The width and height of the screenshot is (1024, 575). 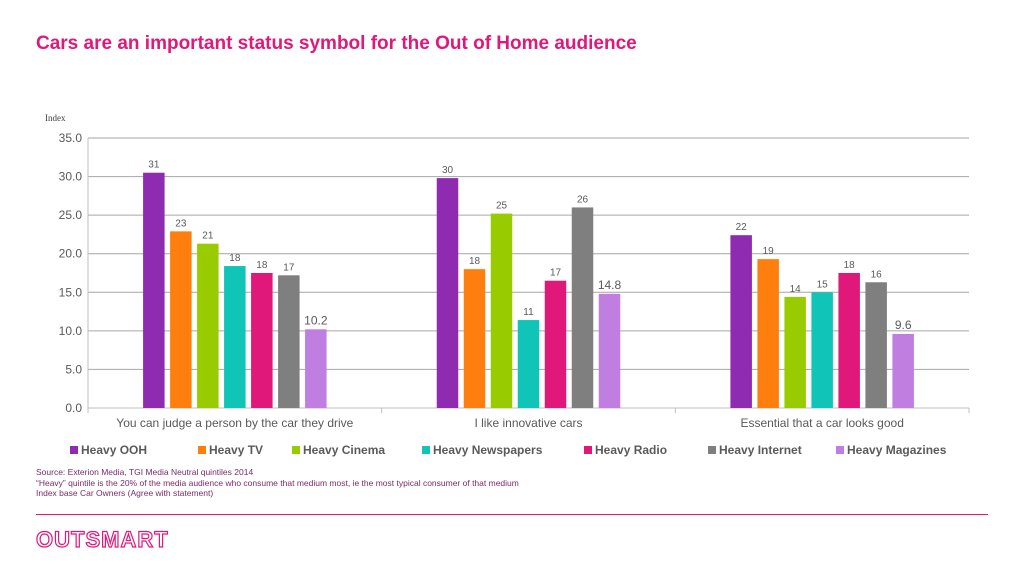 What do you see at coordinates (502, 206) in the screenshot?
I see `data-label: 25` at bounding box center [502, 206].